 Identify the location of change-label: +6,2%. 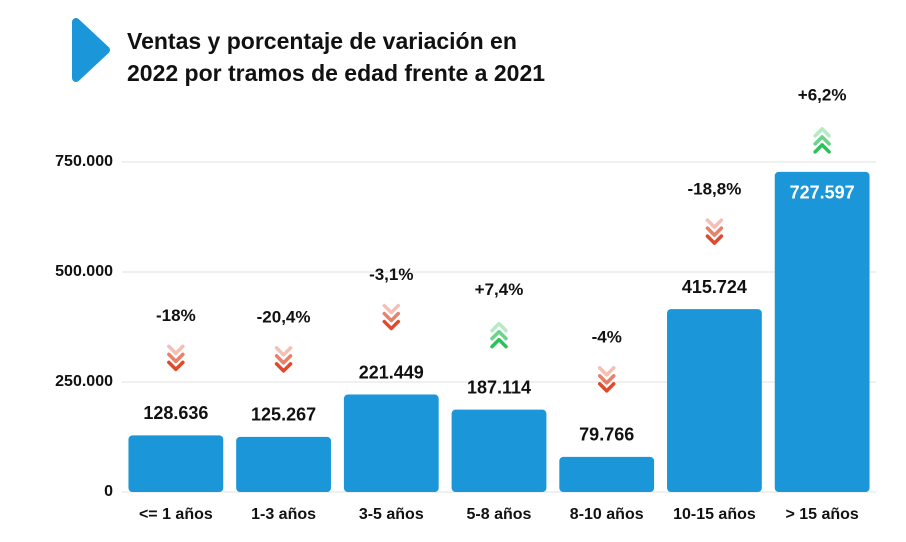
(822, 94).